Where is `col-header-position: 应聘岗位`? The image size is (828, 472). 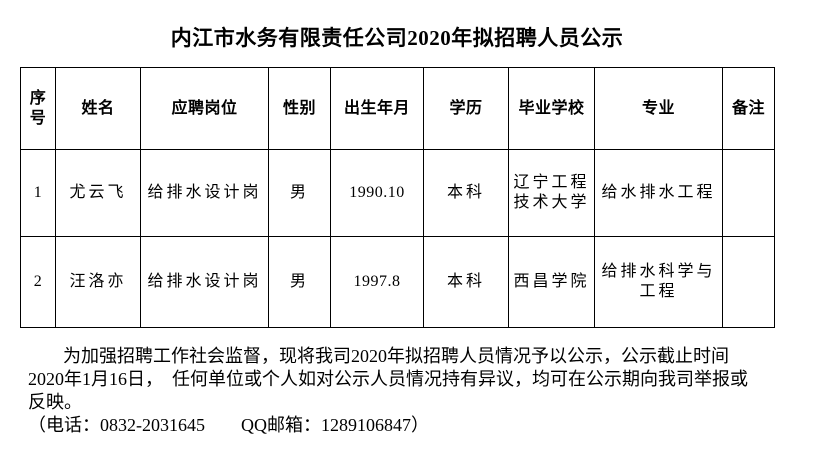
col-header-position: 应聘岗位 is located at coordinates (204, 108).